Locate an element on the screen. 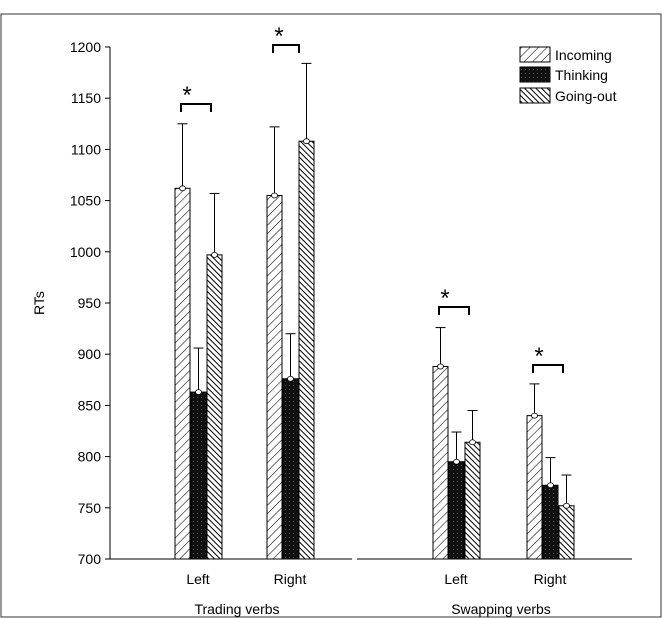  y-tick-label: 750 is located at coordinates (90, 508).